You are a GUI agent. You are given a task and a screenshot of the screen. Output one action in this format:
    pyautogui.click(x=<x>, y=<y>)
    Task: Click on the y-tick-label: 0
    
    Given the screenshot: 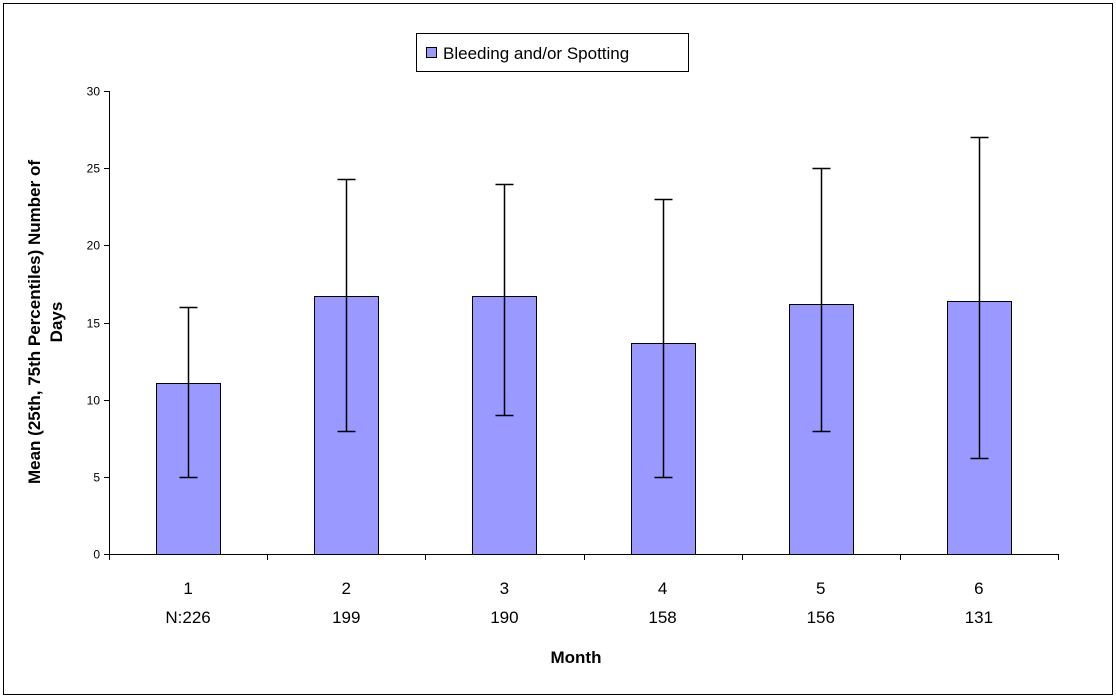 What is the action you would take?
    pyautogui.click(x=96, y=555)
    